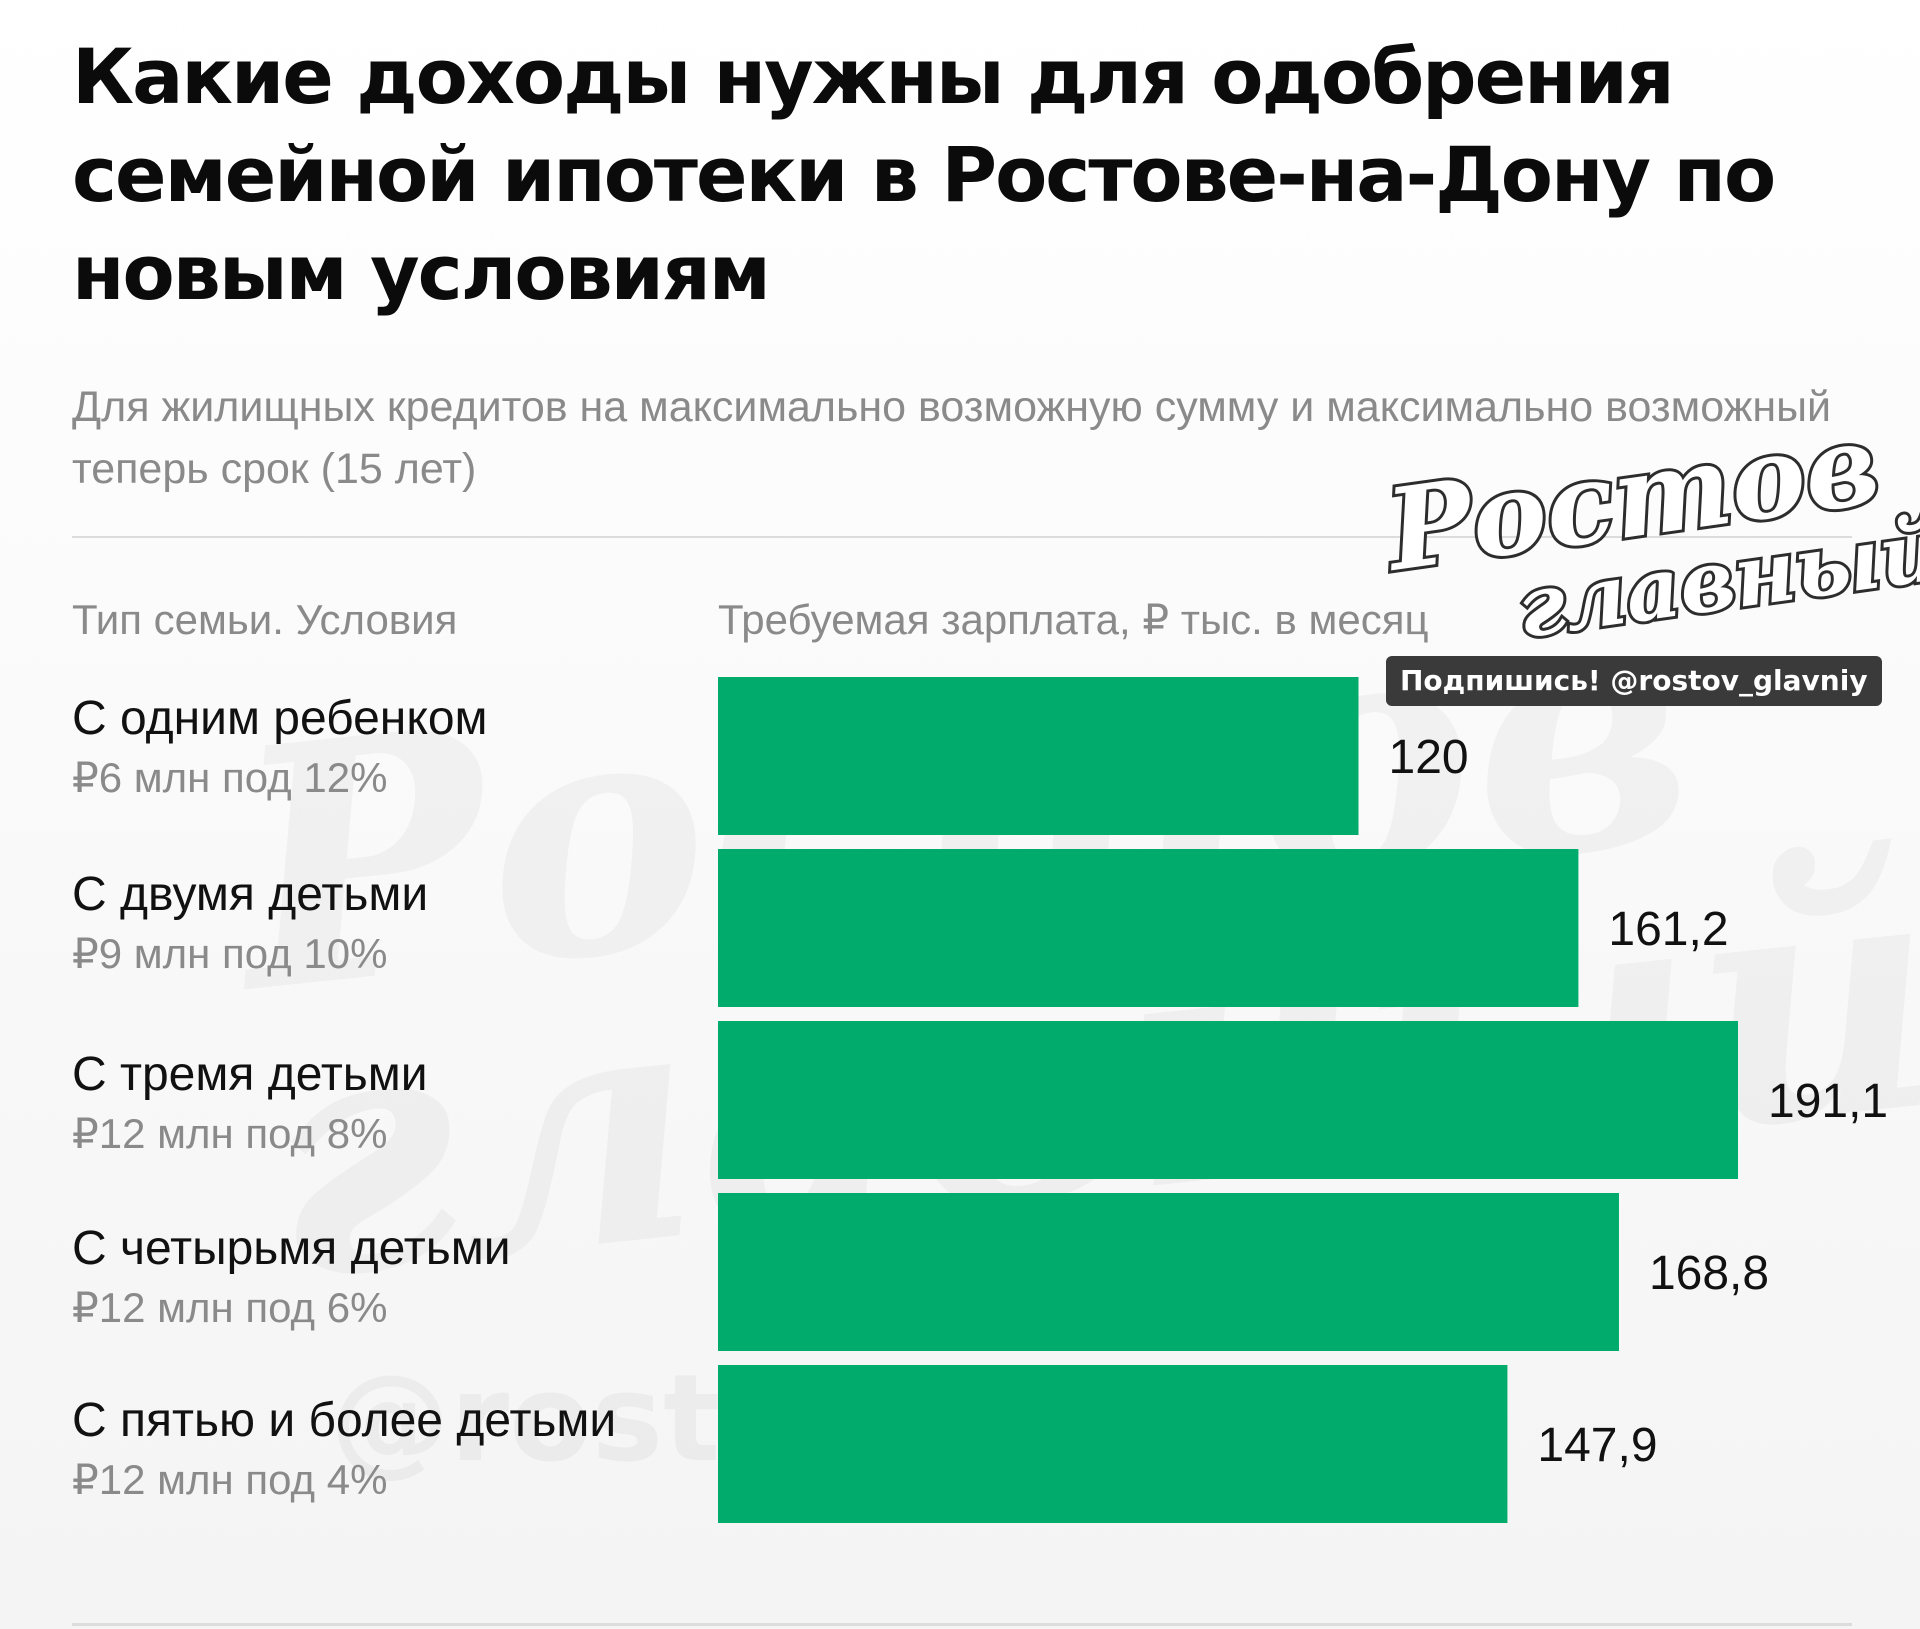  I want to click on row-condition: ₽6 млн под 12%, so click(230, 777).